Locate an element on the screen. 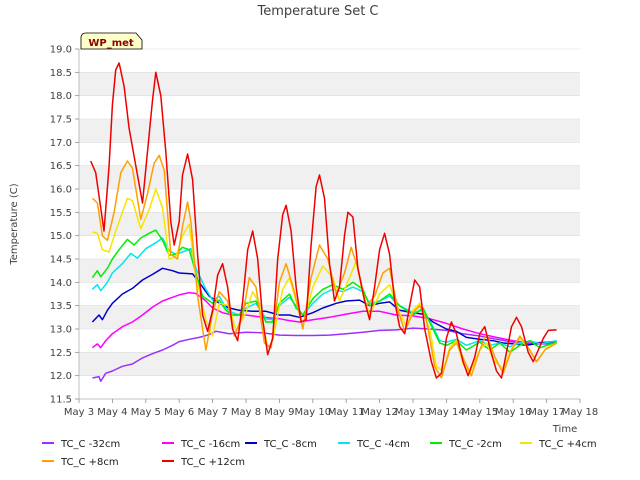 The height and width of the screenshot is (480, 640). legend-label: TC_C +8cm is located at coordinates (89, 462).